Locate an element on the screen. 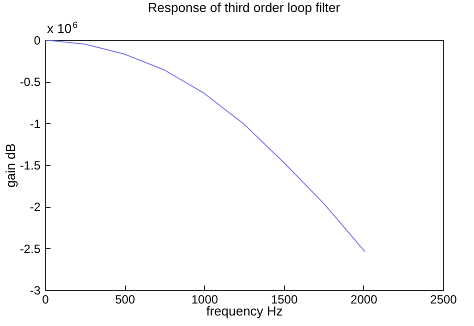 This screenshot has height=326, width=474. x-tick-label: 2000 is located at coordinates (364, 299).